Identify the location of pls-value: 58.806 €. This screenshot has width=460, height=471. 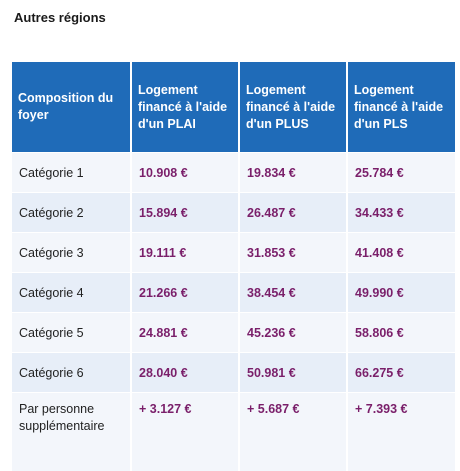
(401, 333).